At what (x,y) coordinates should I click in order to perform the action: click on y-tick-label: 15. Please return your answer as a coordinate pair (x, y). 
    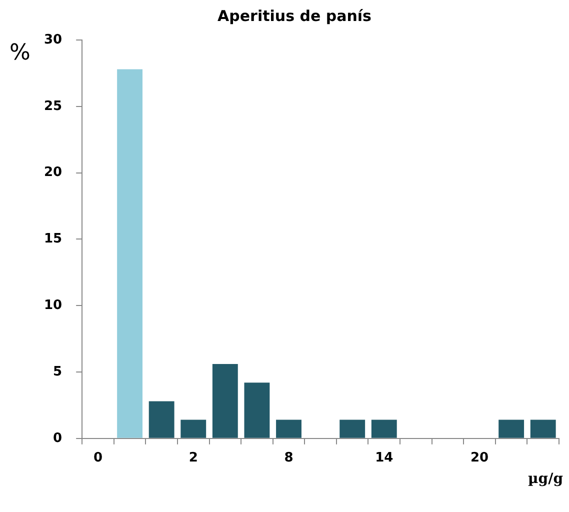
    Looking at the image, I should click on (53, 239).